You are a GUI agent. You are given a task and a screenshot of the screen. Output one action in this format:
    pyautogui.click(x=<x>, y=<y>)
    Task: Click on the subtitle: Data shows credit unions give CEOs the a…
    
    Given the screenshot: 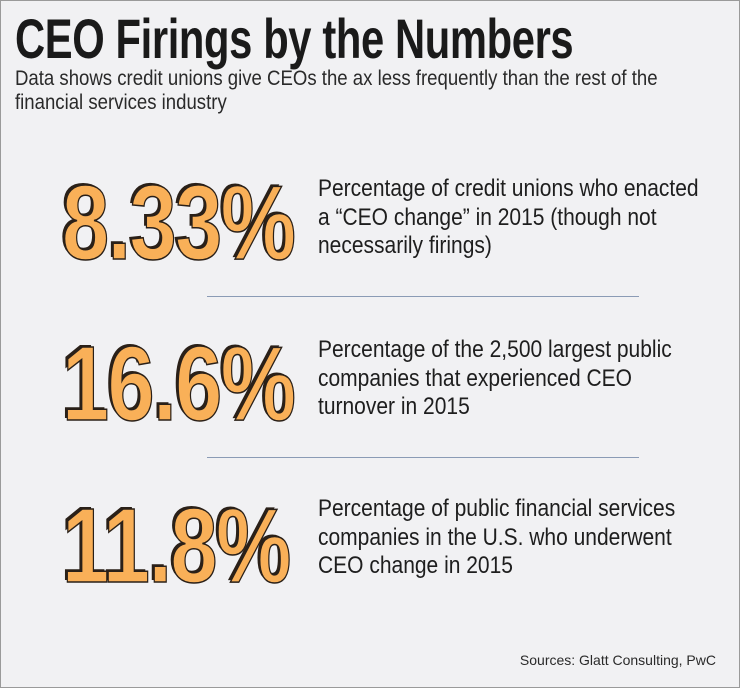 What is the action you would take?
    pyautogui.click(x=336, y=90)
    